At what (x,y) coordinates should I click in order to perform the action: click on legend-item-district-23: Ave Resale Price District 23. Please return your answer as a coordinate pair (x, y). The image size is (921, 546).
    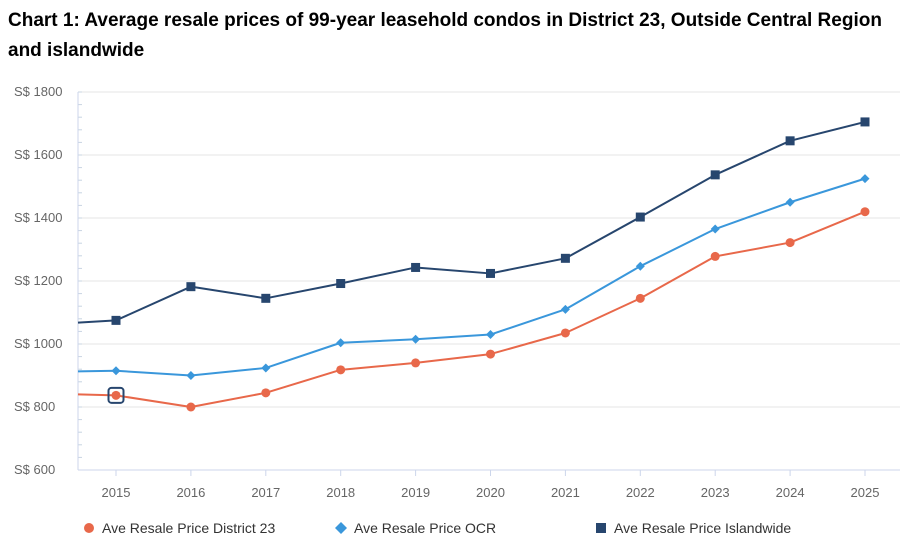
    Looking at the image, I should click on (178, 528).